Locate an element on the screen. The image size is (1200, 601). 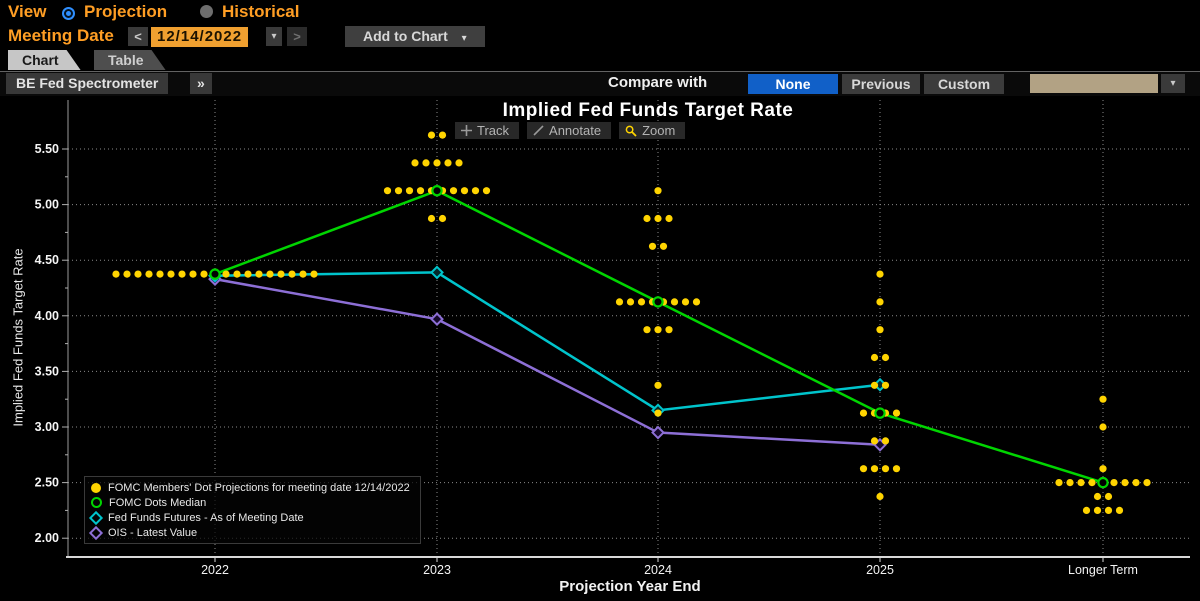
custom-compare-select is located at coordinates (1094, 83).